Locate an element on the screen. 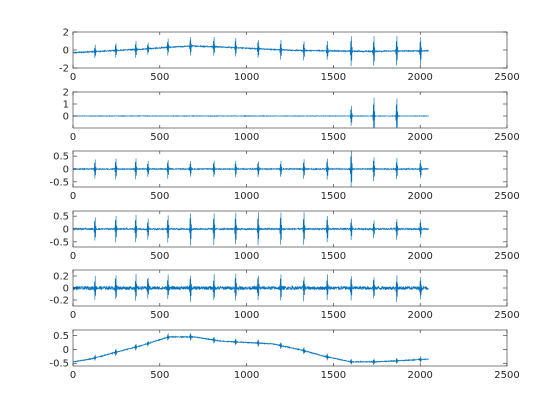 The height and width of the screenshot is (420, 560). y-tick-label: 1 is located at coordinates (66, 105).